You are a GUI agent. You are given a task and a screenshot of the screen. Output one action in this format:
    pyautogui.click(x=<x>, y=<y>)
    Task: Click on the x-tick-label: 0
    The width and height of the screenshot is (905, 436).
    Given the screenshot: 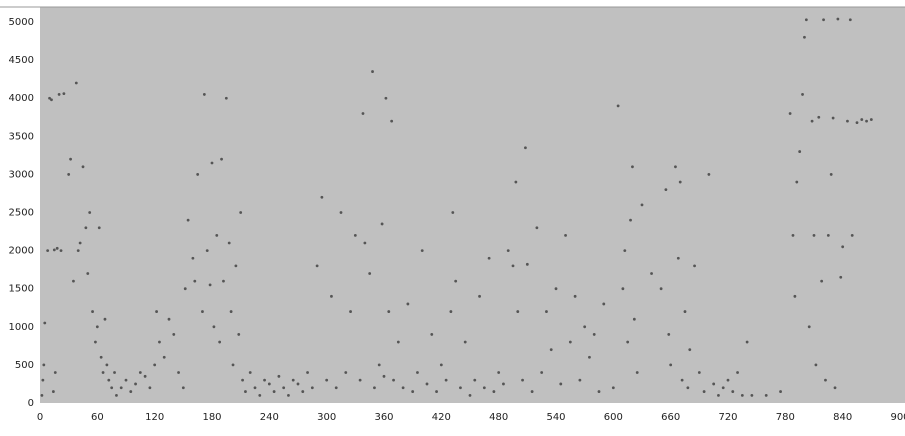 What is the action you would take?
    pyautogui.click(x=40, y=417)
    